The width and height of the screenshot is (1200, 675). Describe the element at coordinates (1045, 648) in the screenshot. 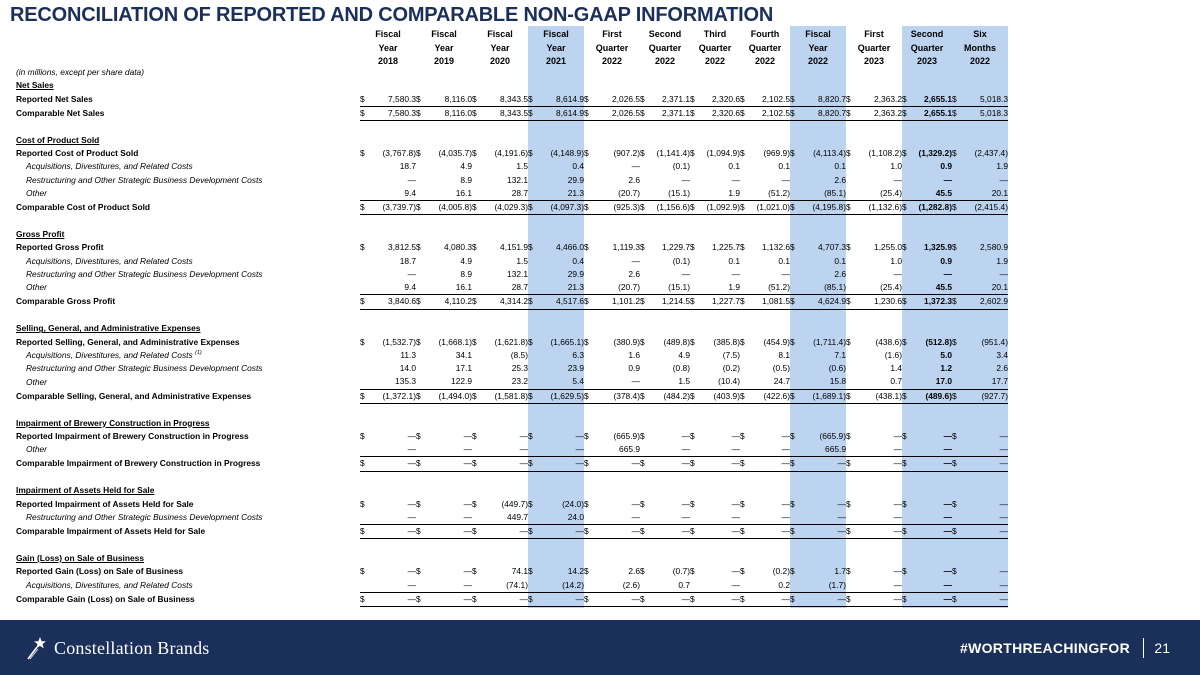

I see `hashtag: #WORTHREACHINGFOR` at that location.